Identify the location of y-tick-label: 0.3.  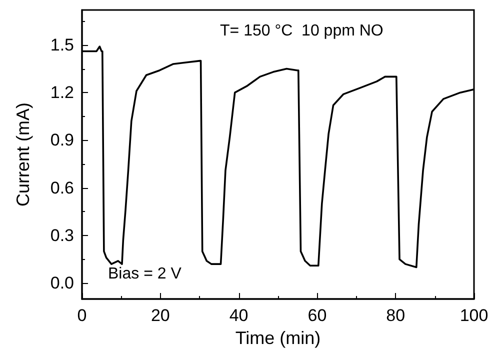
(62, 235).